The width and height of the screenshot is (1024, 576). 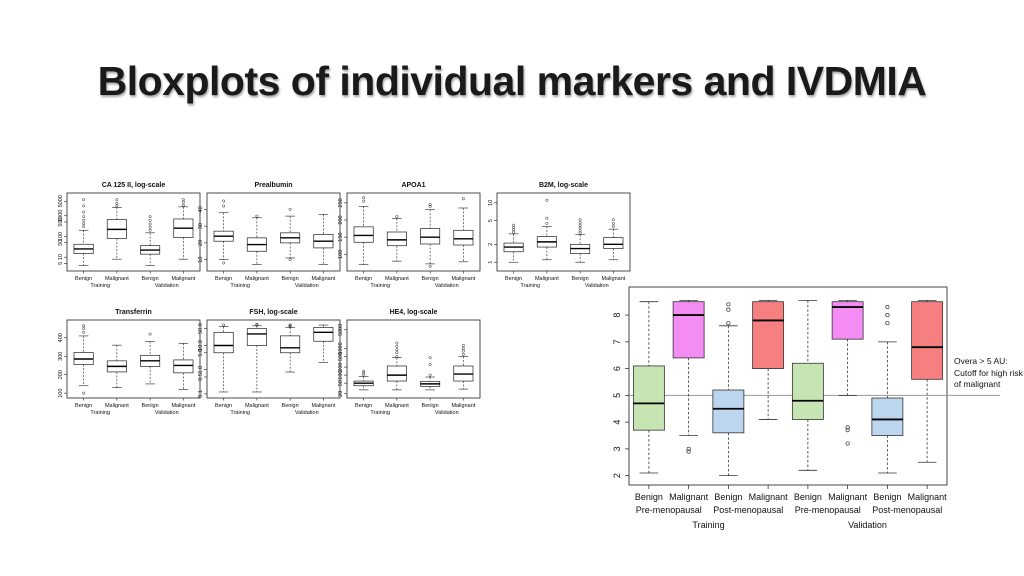 I want to click on y-tick-label-prealbumin: 30, so click(x=201, y=226).